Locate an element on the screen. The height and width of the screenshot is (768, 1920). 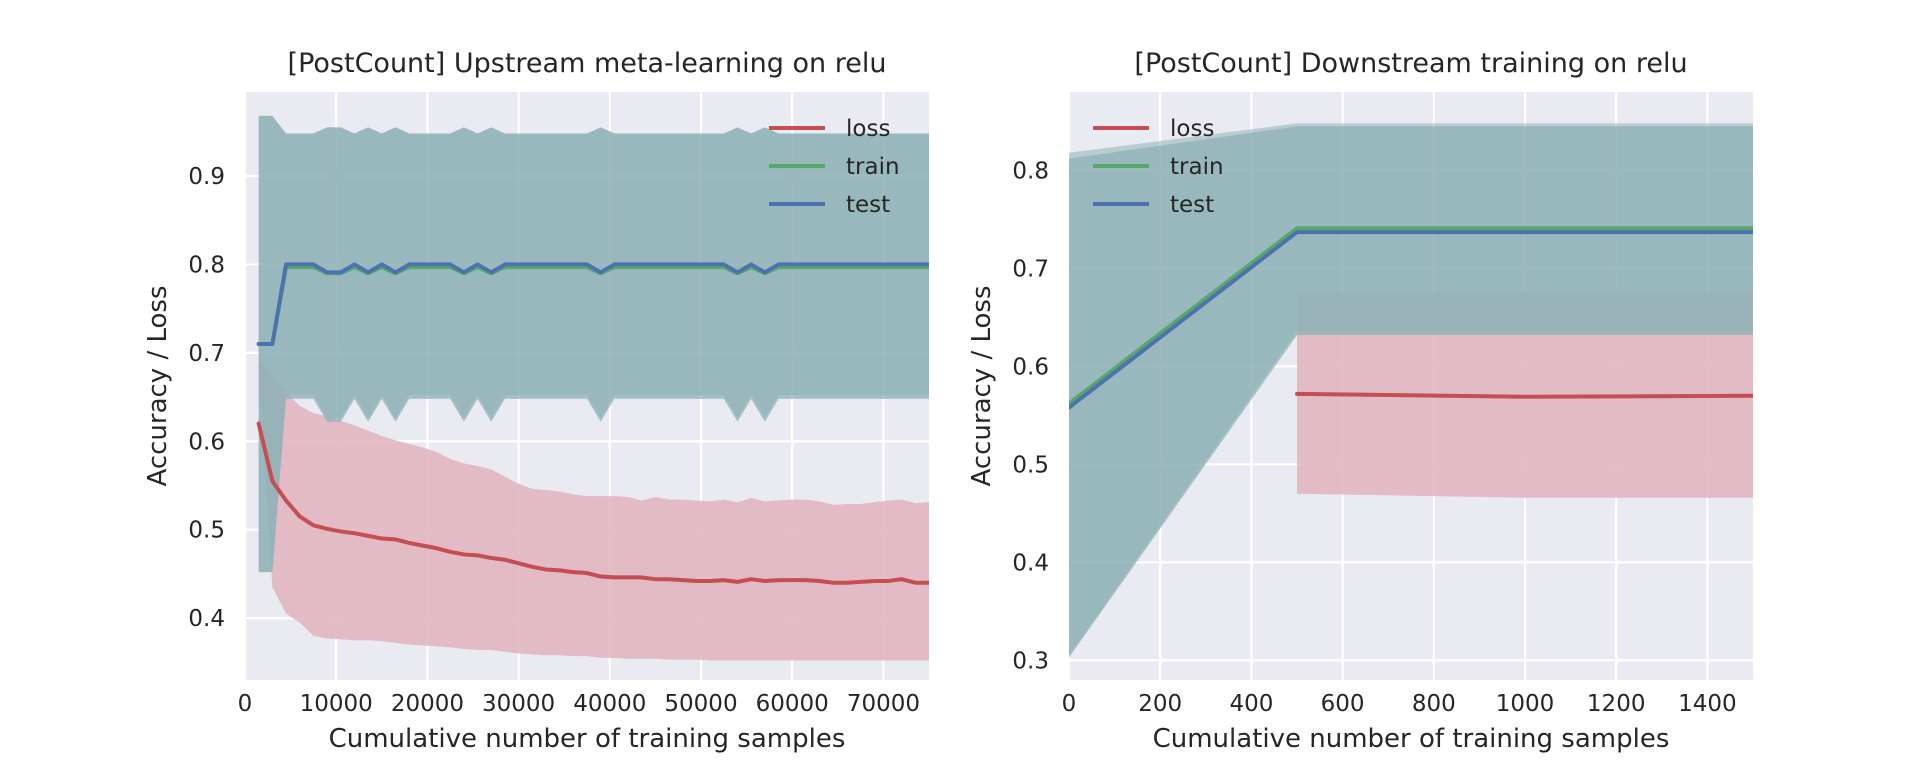
x-tick-label: 20000 is located at coordinates (427, 704).